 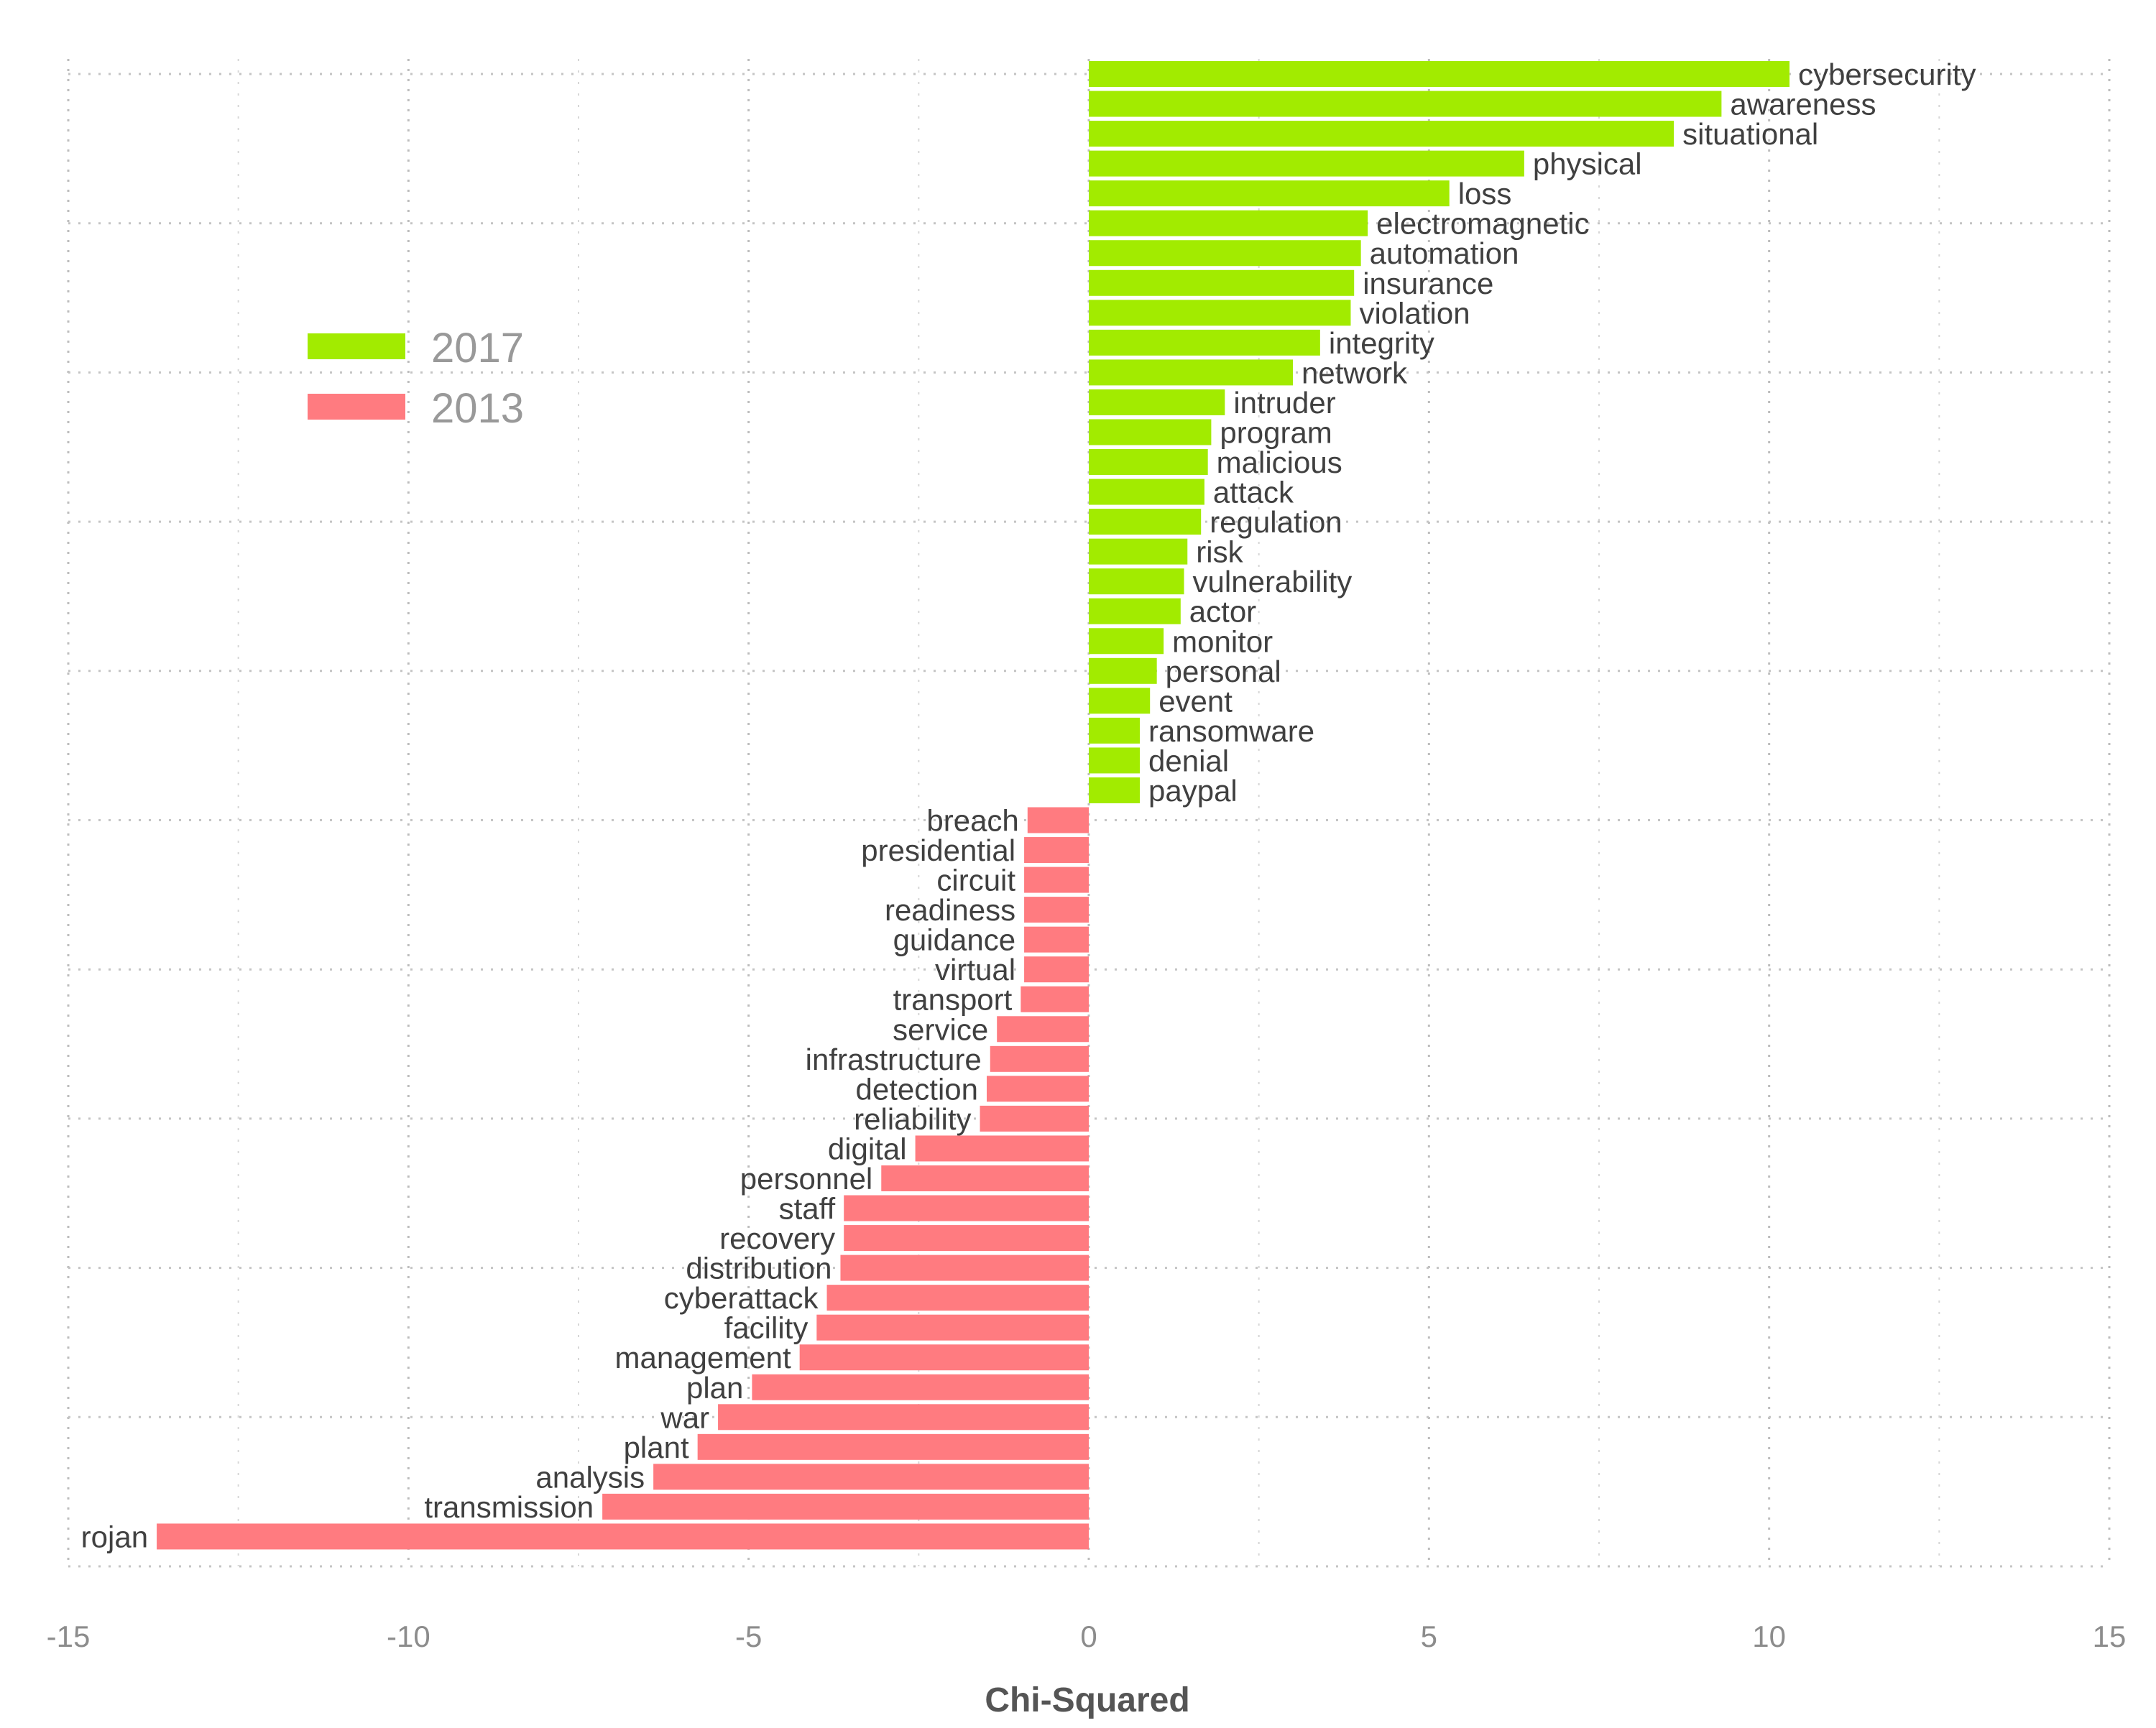 I want to click on bar-regulation, so click(x=1145, y=522).